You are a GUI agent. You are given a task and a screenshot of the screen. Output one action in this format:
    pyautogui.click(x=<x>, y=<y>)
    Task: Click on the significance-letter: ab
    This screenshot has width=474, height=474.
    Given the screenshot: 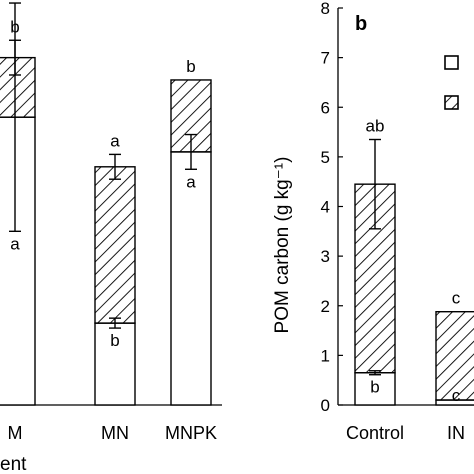 What is the action you would take?
    pyautogui.click(x=375, y=126)
    